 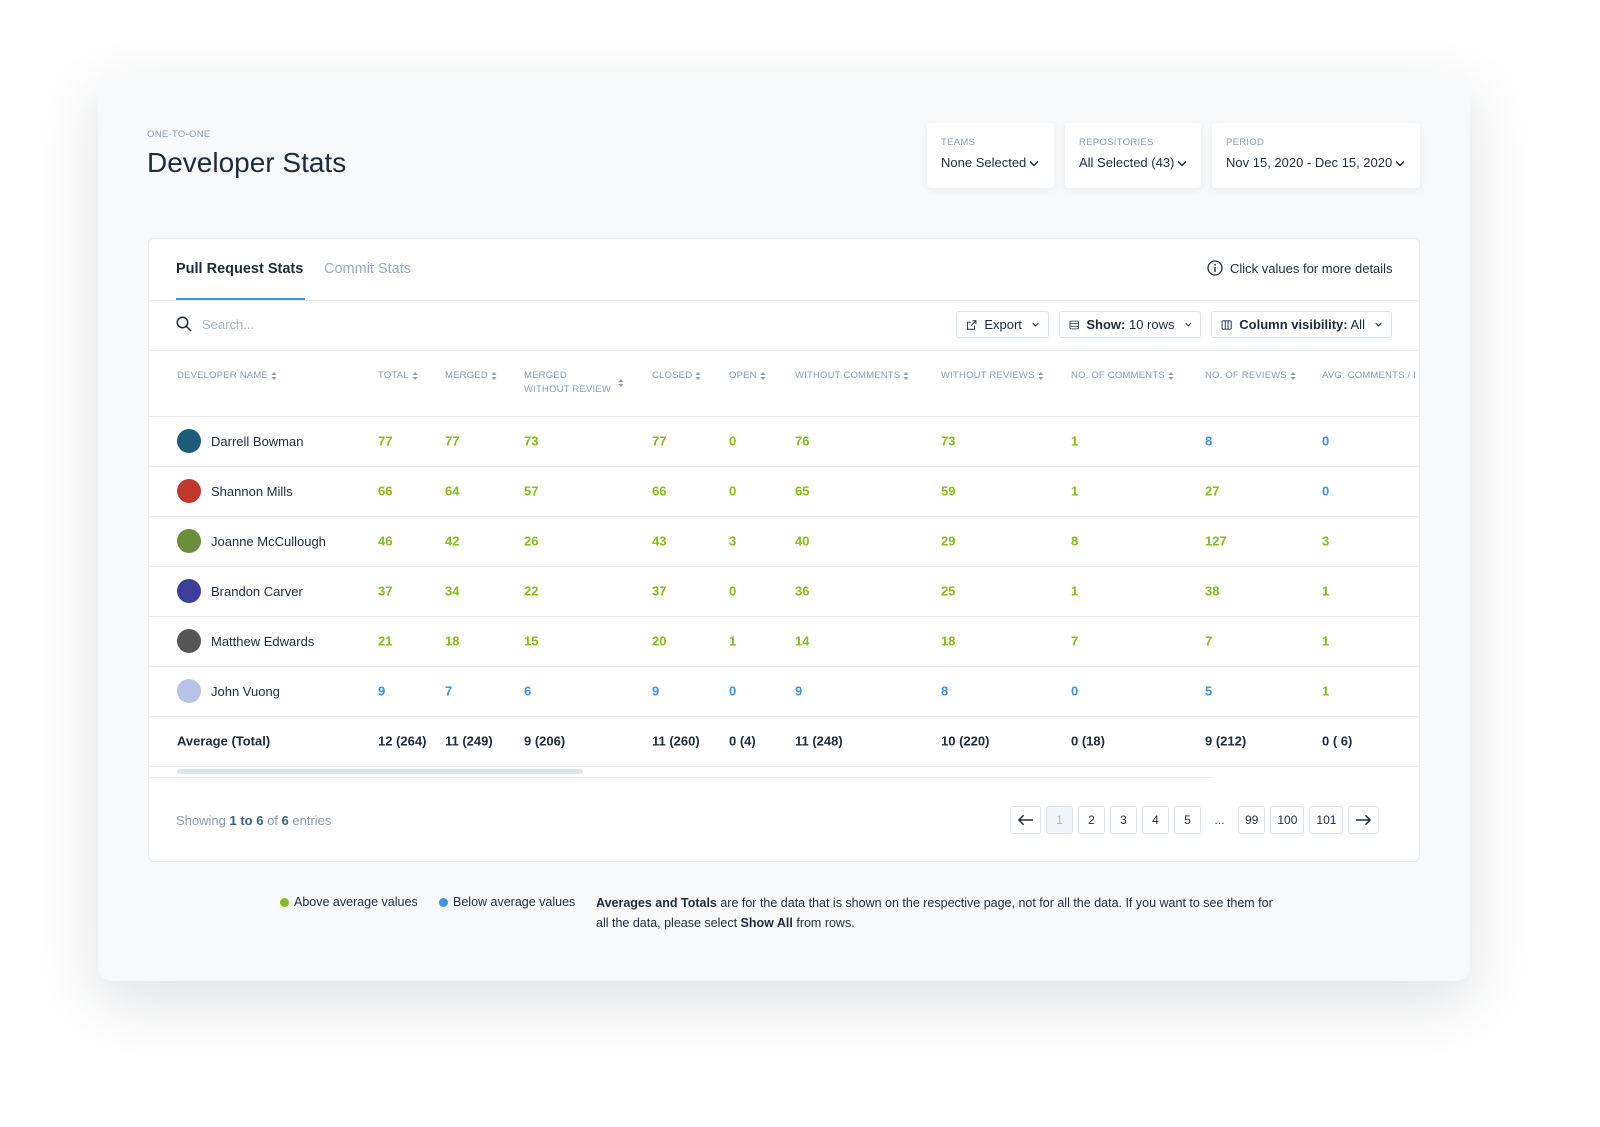 What do you see at coordinates (531, 591) in the screenshot?
I see `stat-value: 22` at bounding box center [531, 591].